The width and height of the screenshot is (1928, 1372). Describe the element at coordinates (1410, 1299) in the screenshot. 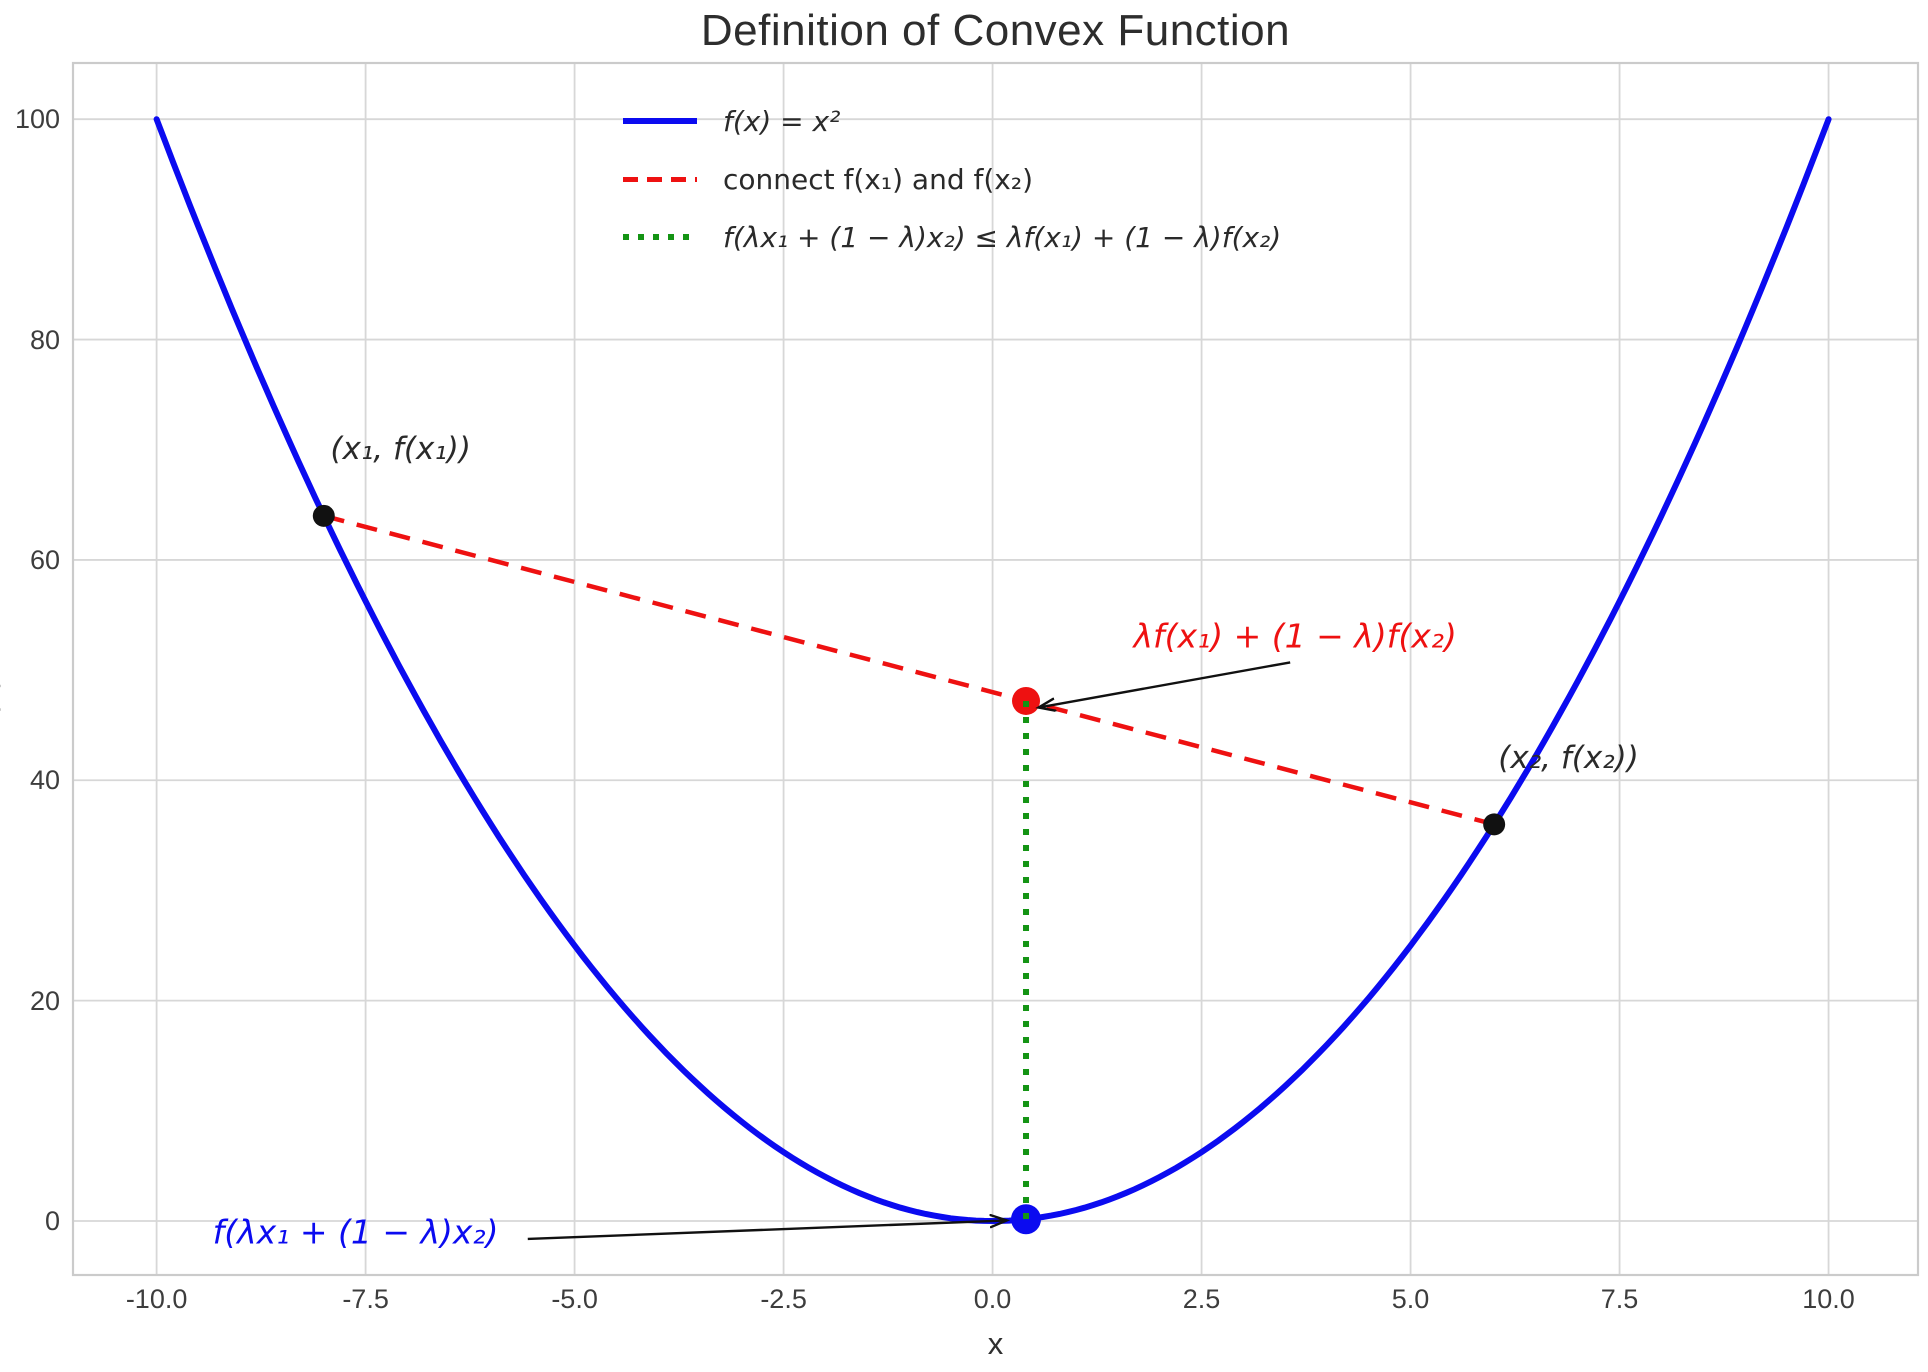

I see `x-tick-label: 5.0` at that location.